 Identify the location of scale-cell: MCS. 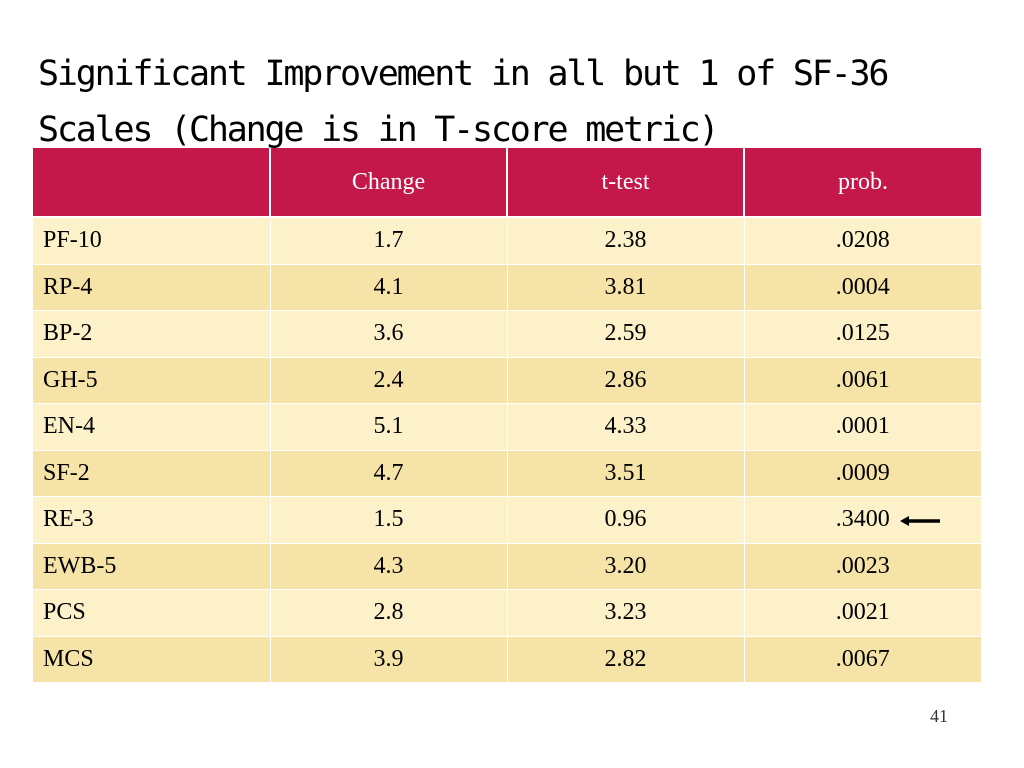
(152, 659).